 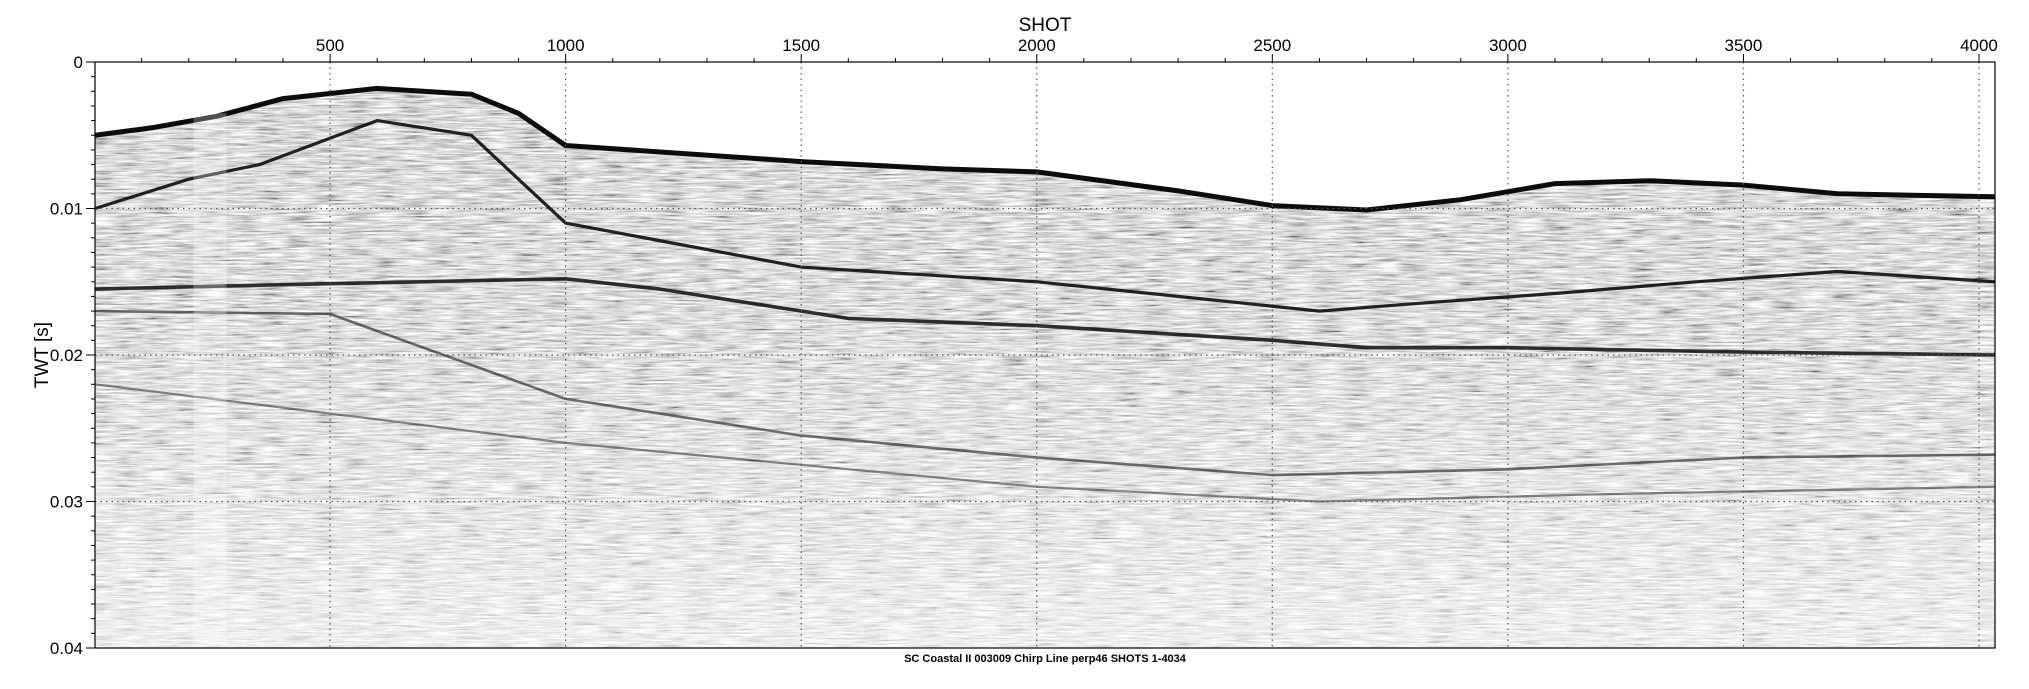 I want to click on x-tick-label: 2000, so click(x=1037, y=45).